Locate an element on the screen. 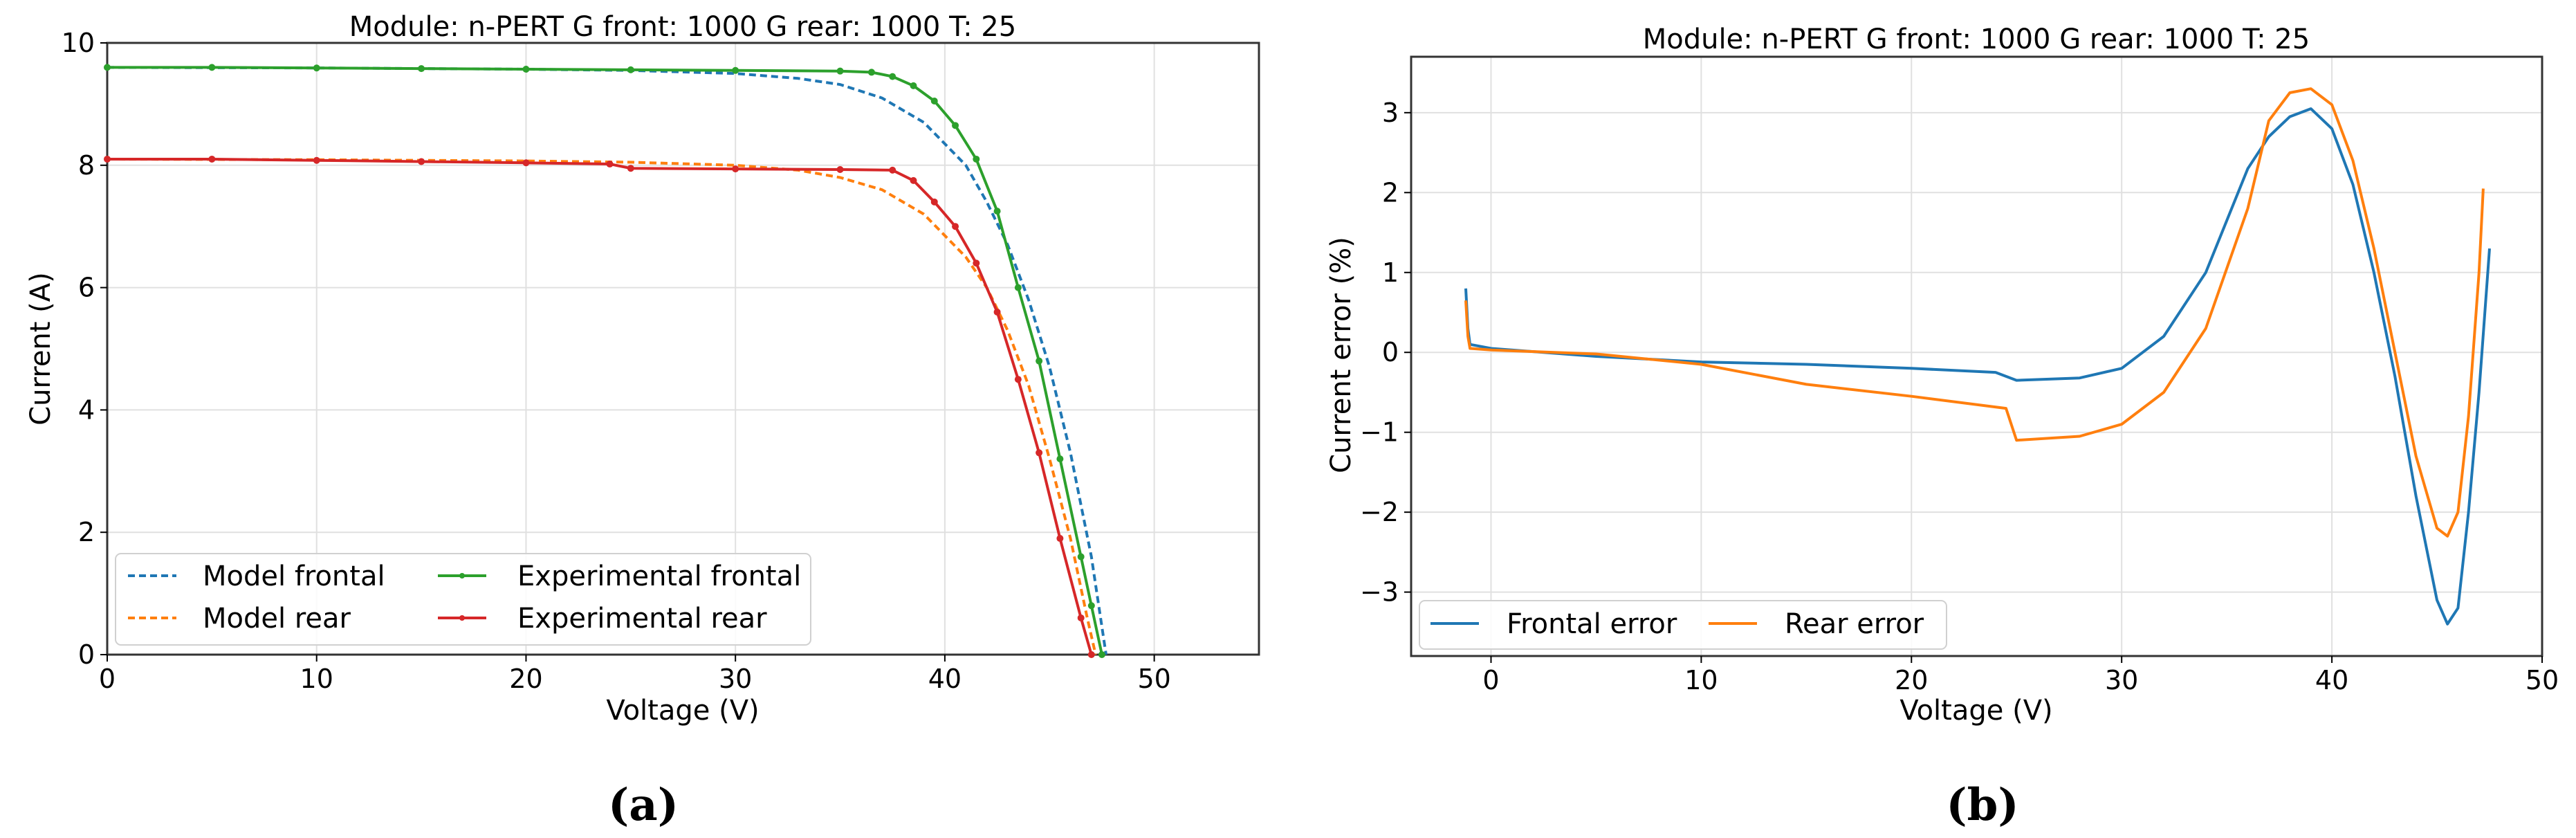  y-tick-label: 3 is located at coordinates (1390, 113).